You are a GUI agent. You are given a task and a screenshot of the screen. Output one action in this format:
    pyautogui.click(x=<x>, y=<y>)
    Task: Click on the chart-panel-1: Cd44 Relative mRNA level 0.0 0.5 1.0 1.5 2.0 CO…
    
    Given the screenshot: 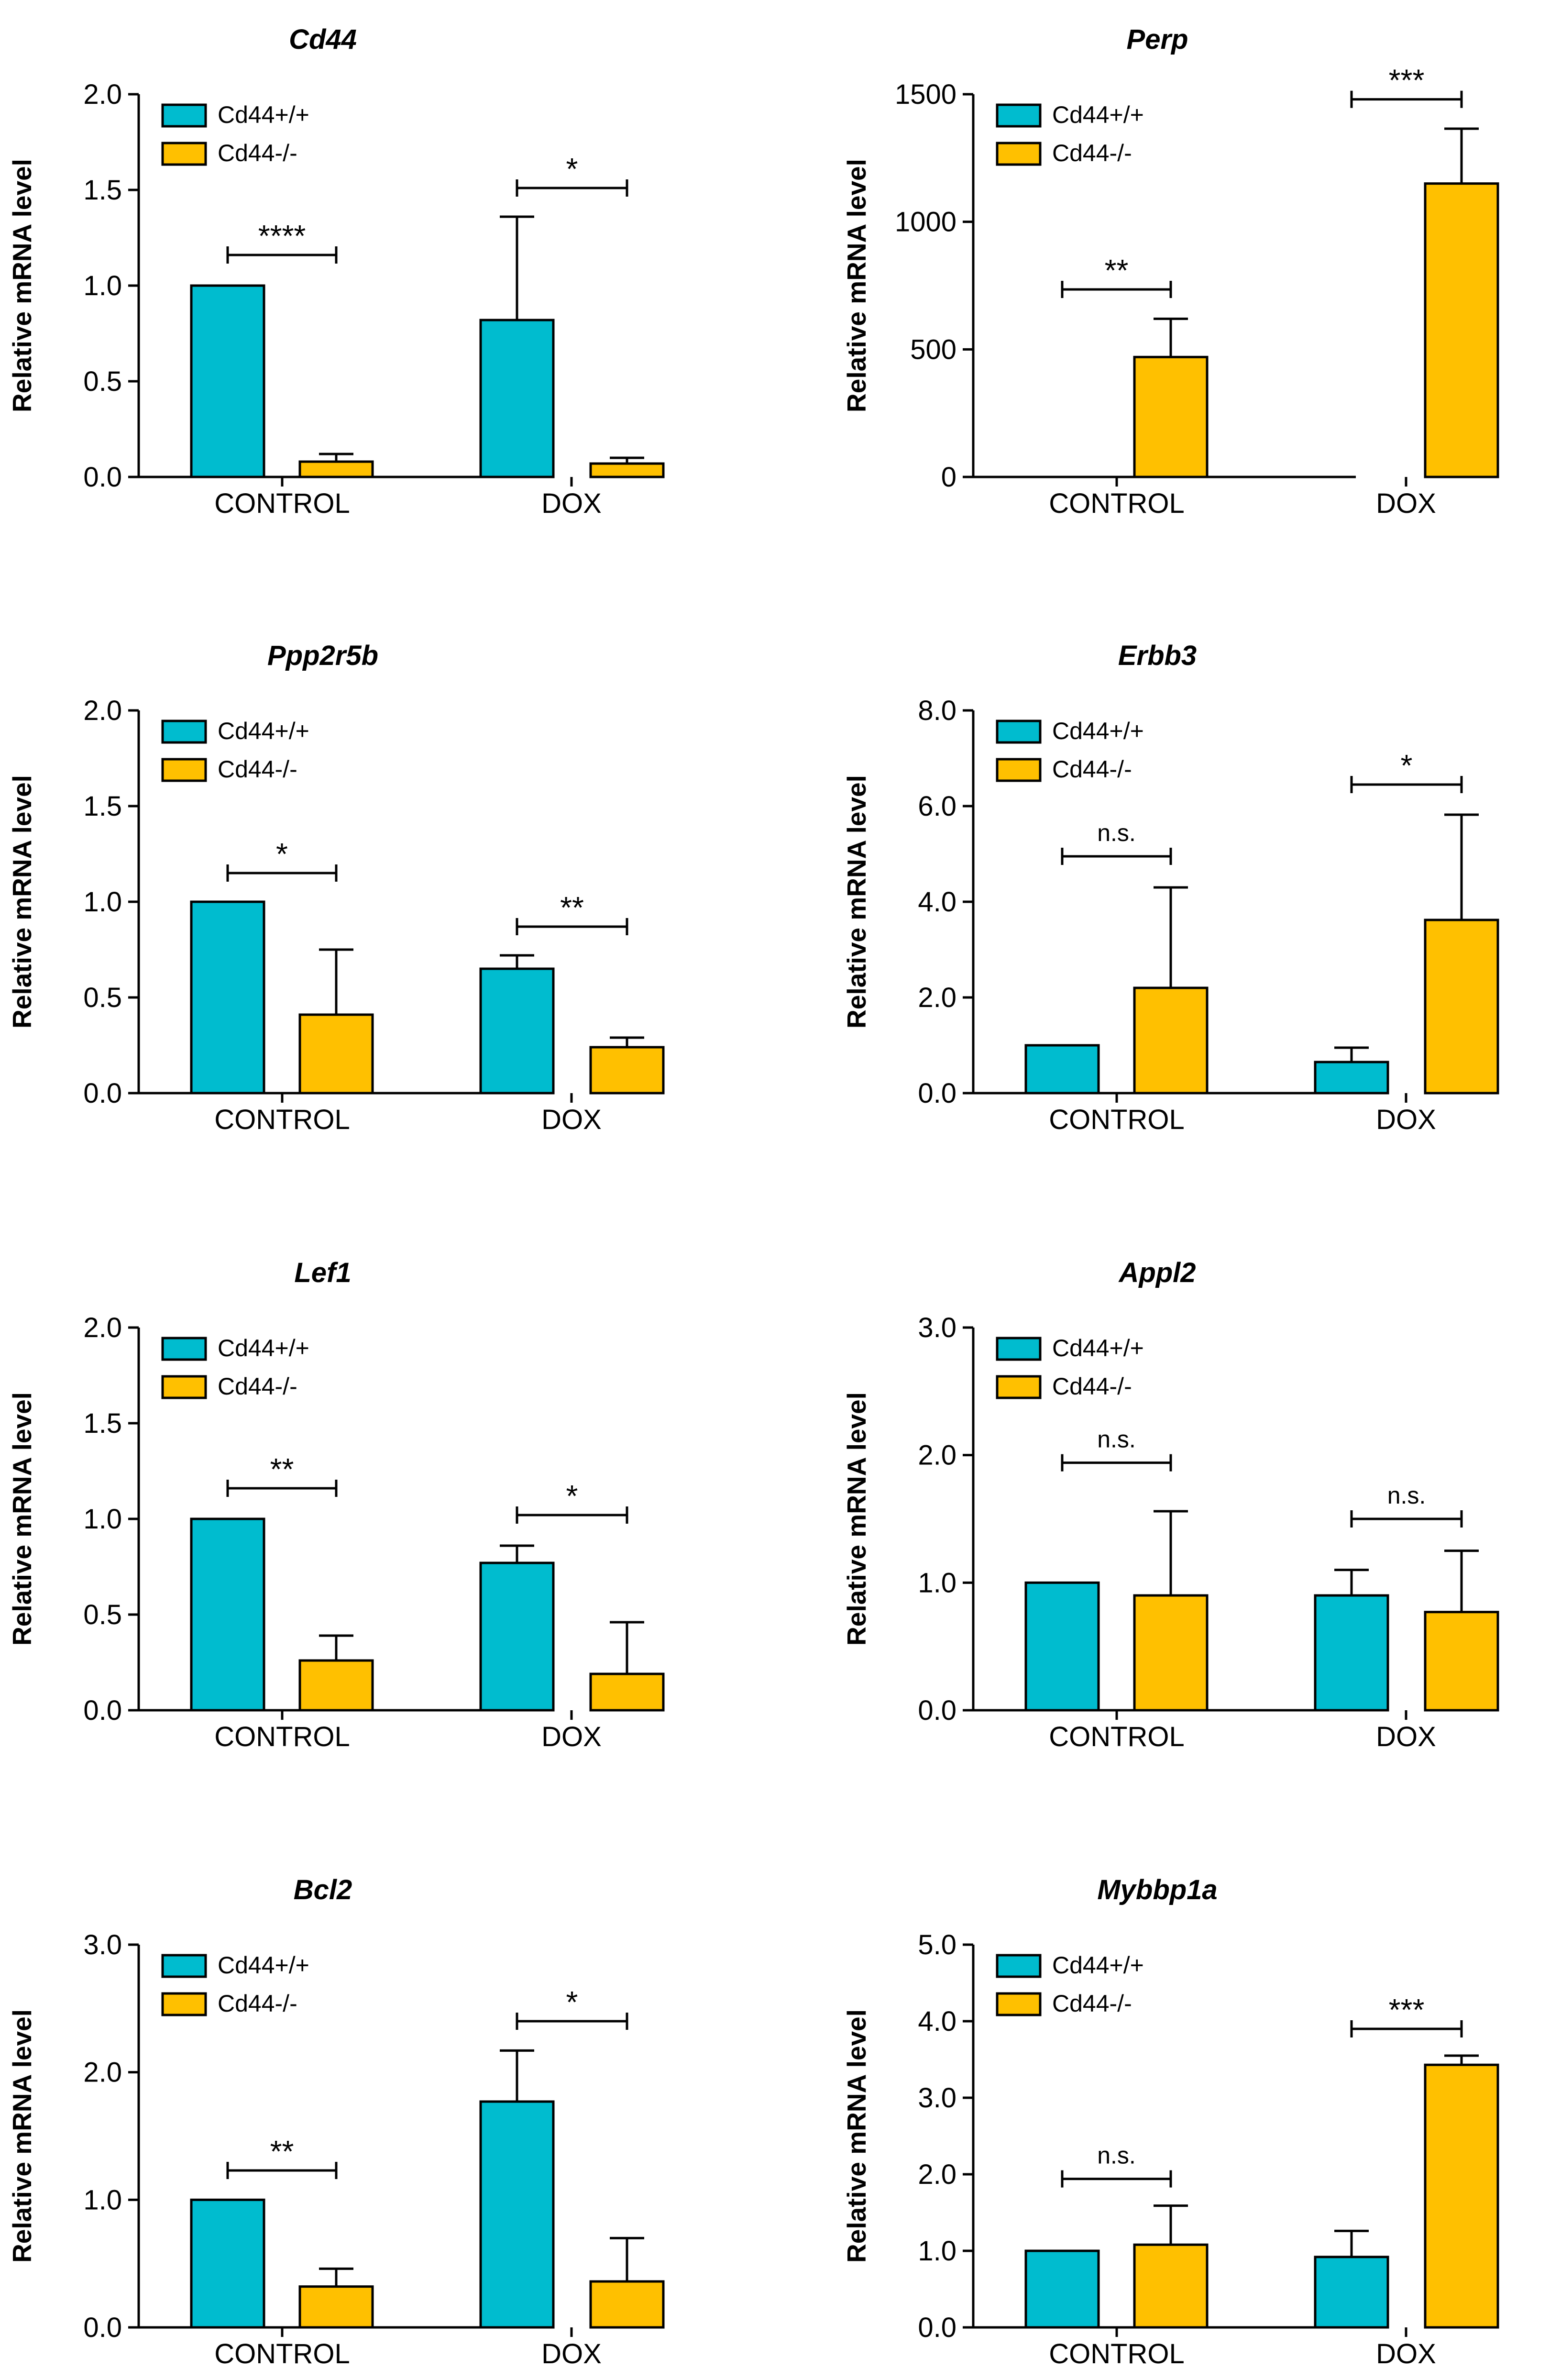 What is the action you would take?
    pyautogui.click(x=336, y=271)
    